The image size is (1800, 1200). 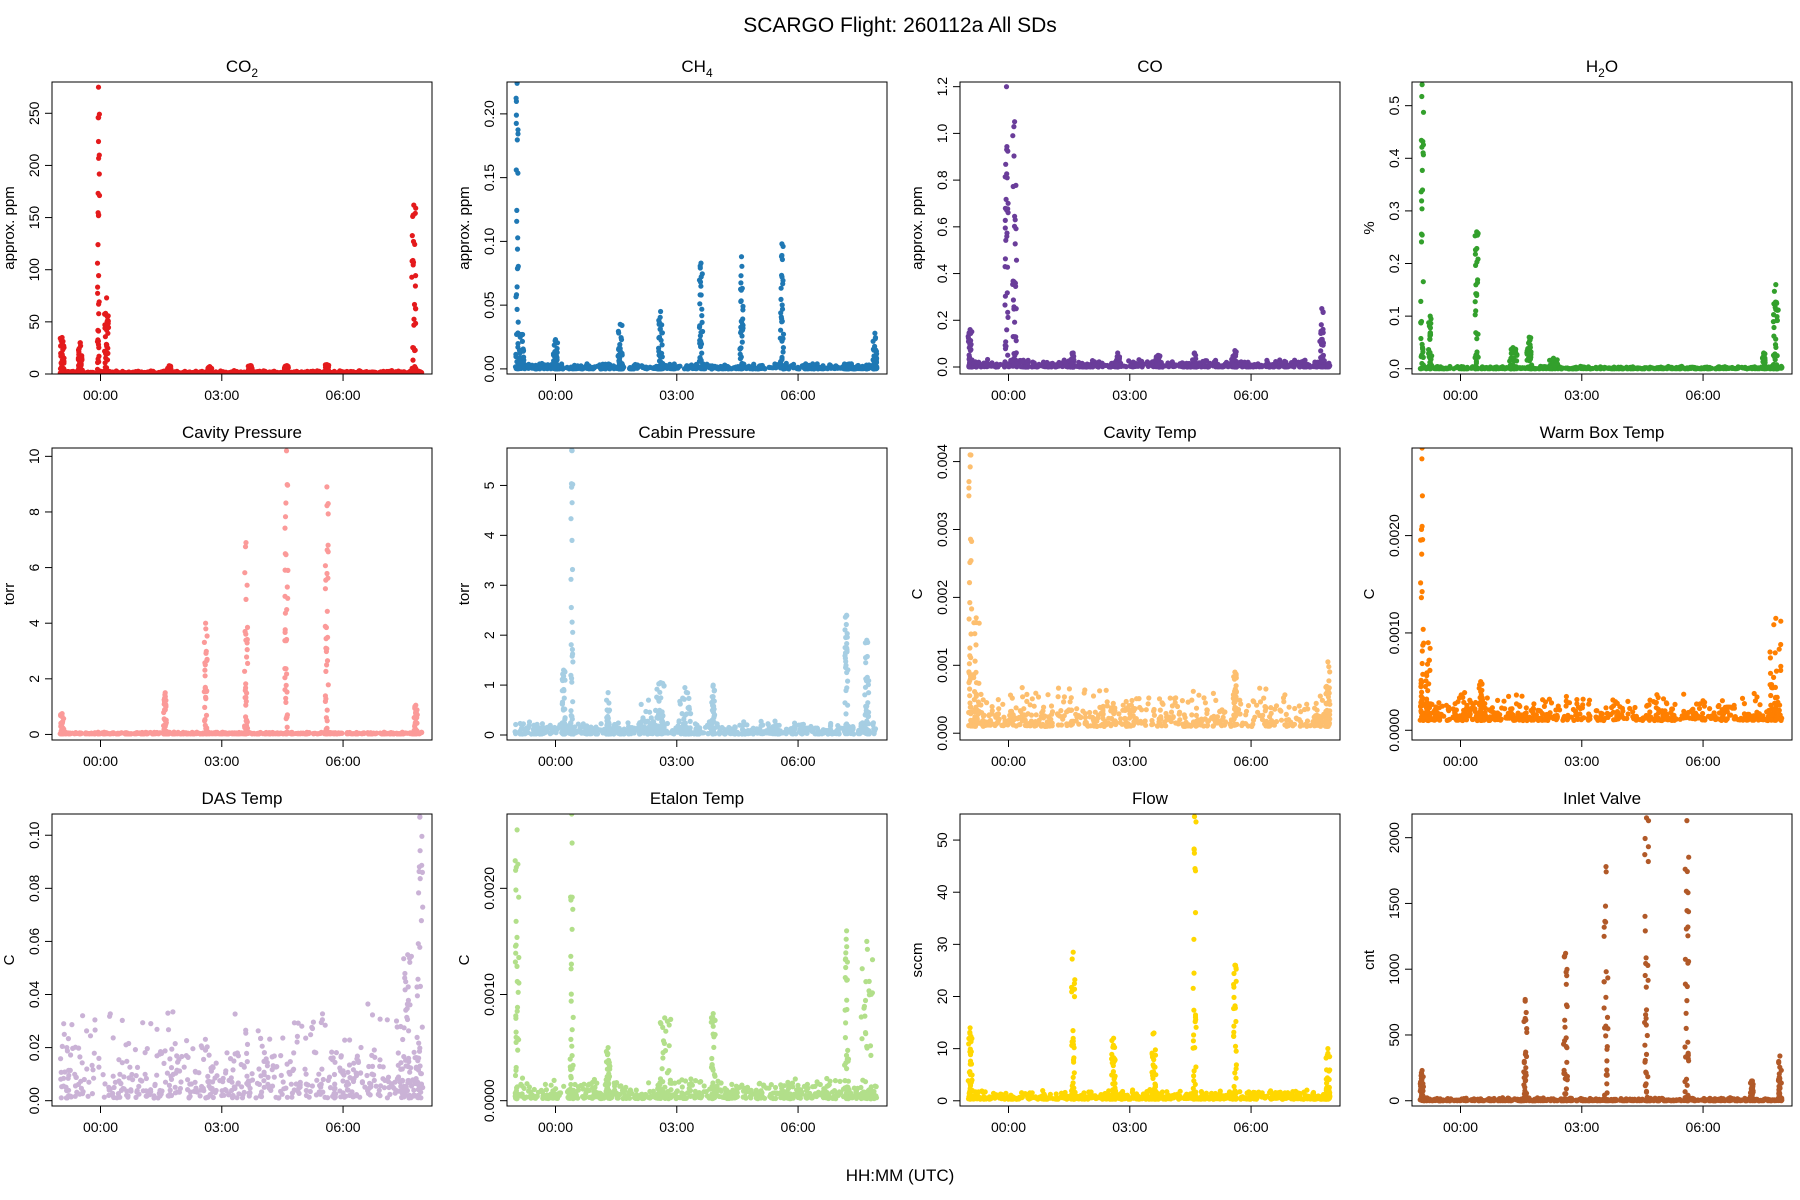 I want to click on panel-title: H2O, so click(x=1602, y=68).